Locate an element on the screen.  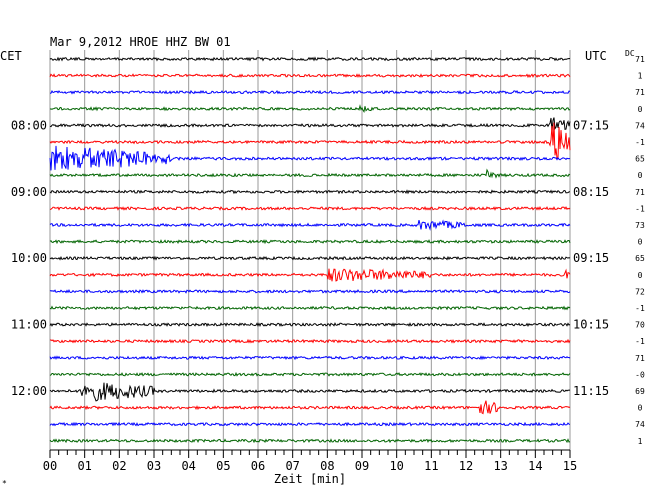
x-tick-label: 04 is located at coordinates (188, 466).